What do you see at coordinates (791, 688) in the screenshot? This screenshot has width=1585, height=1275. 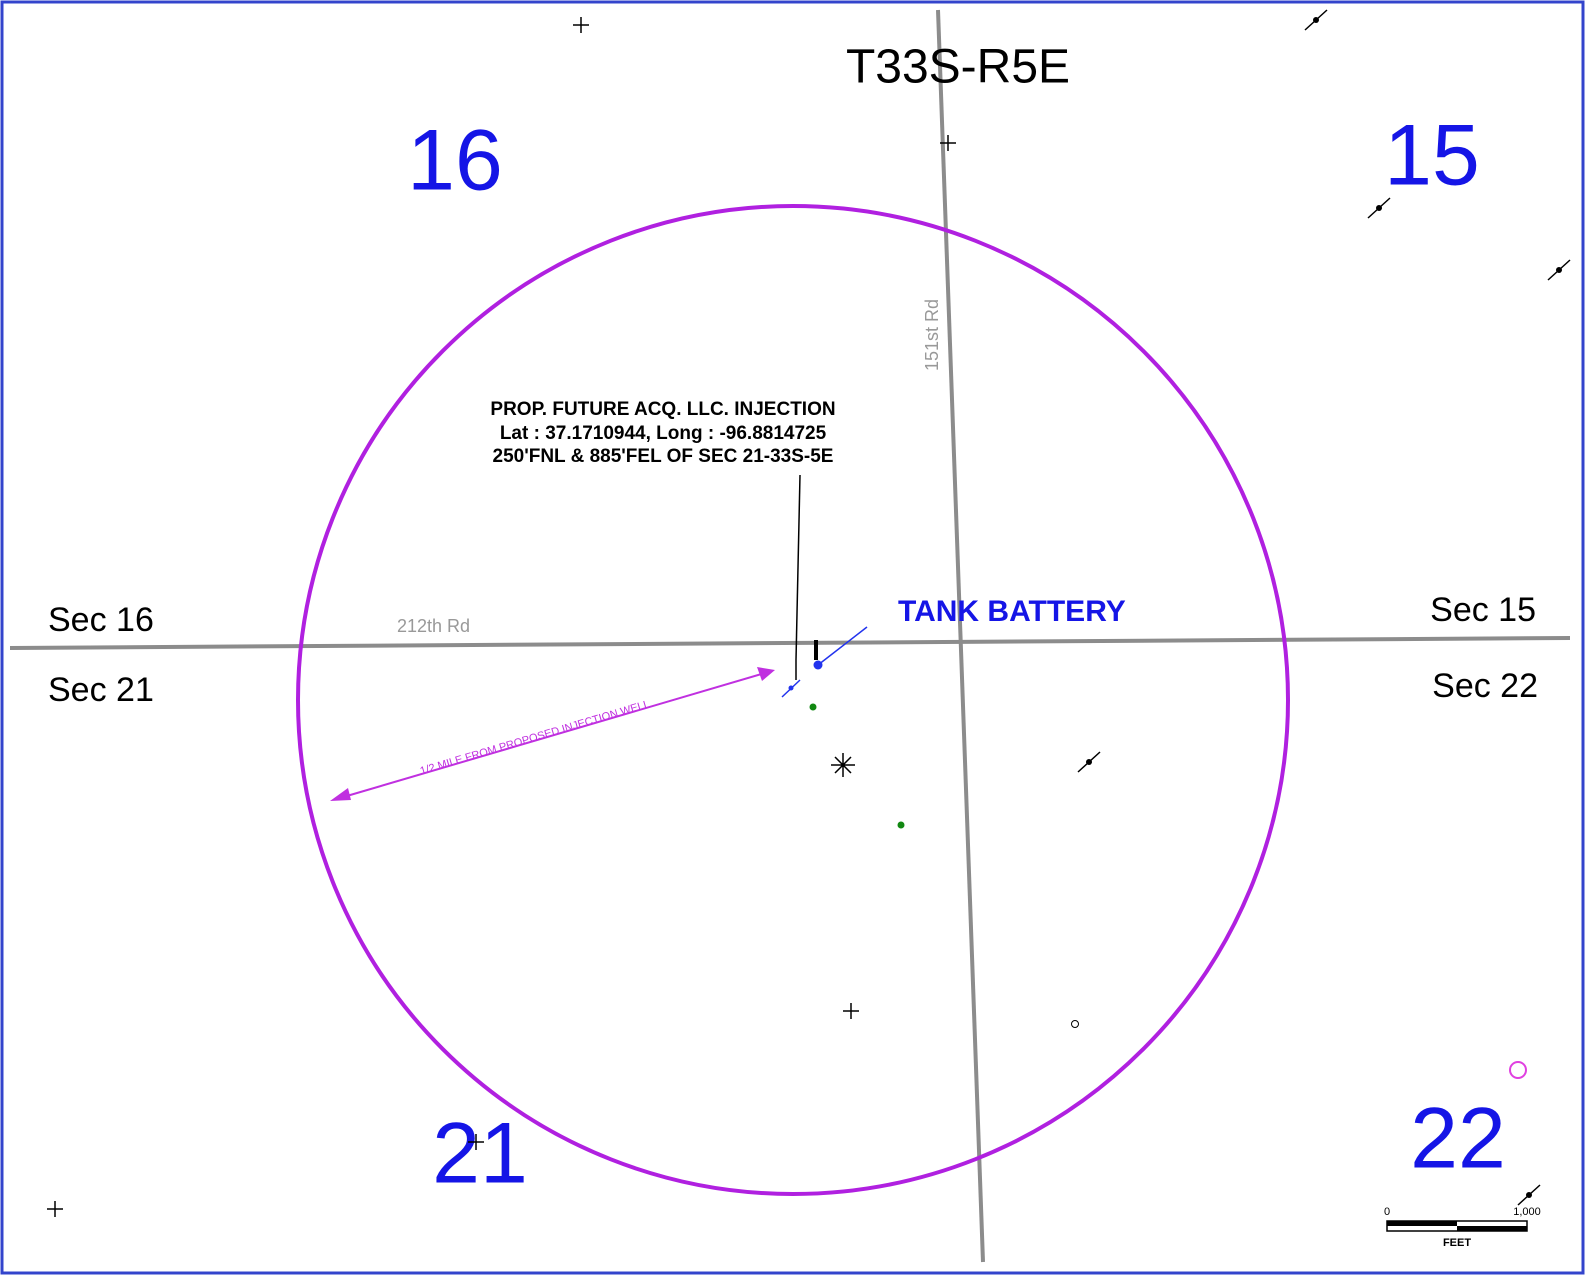 I see `well-symbol` at bounding box center [791, 688].